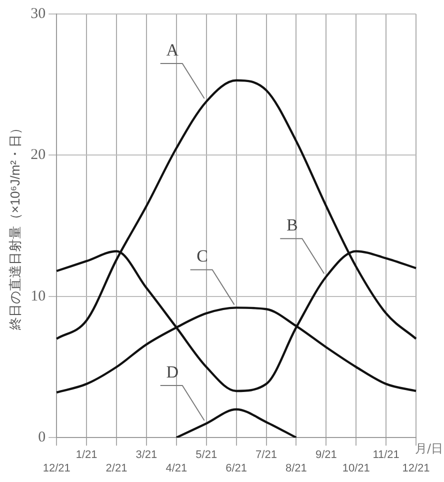  Describe the element at coordinates (266, 455) in the screenshot. I see `x-tick-label: 7/21` at that location.